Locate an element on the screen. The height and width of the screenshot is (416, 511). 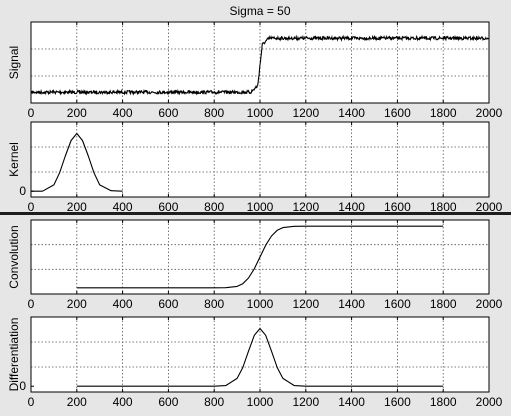
panel-divider is located at coordinates (255, 213).